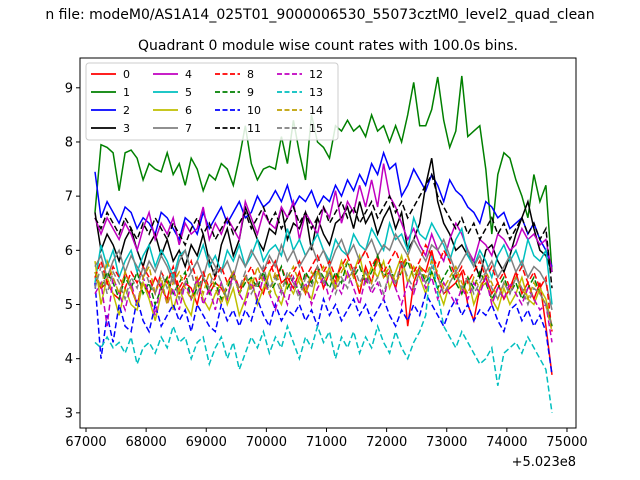 The width and height of the screenshot is (640, 480). What do you see at coordinates (69, 197) in the screenshot?
I see `y-tick-label: 7` at bounding box center [69, 197].